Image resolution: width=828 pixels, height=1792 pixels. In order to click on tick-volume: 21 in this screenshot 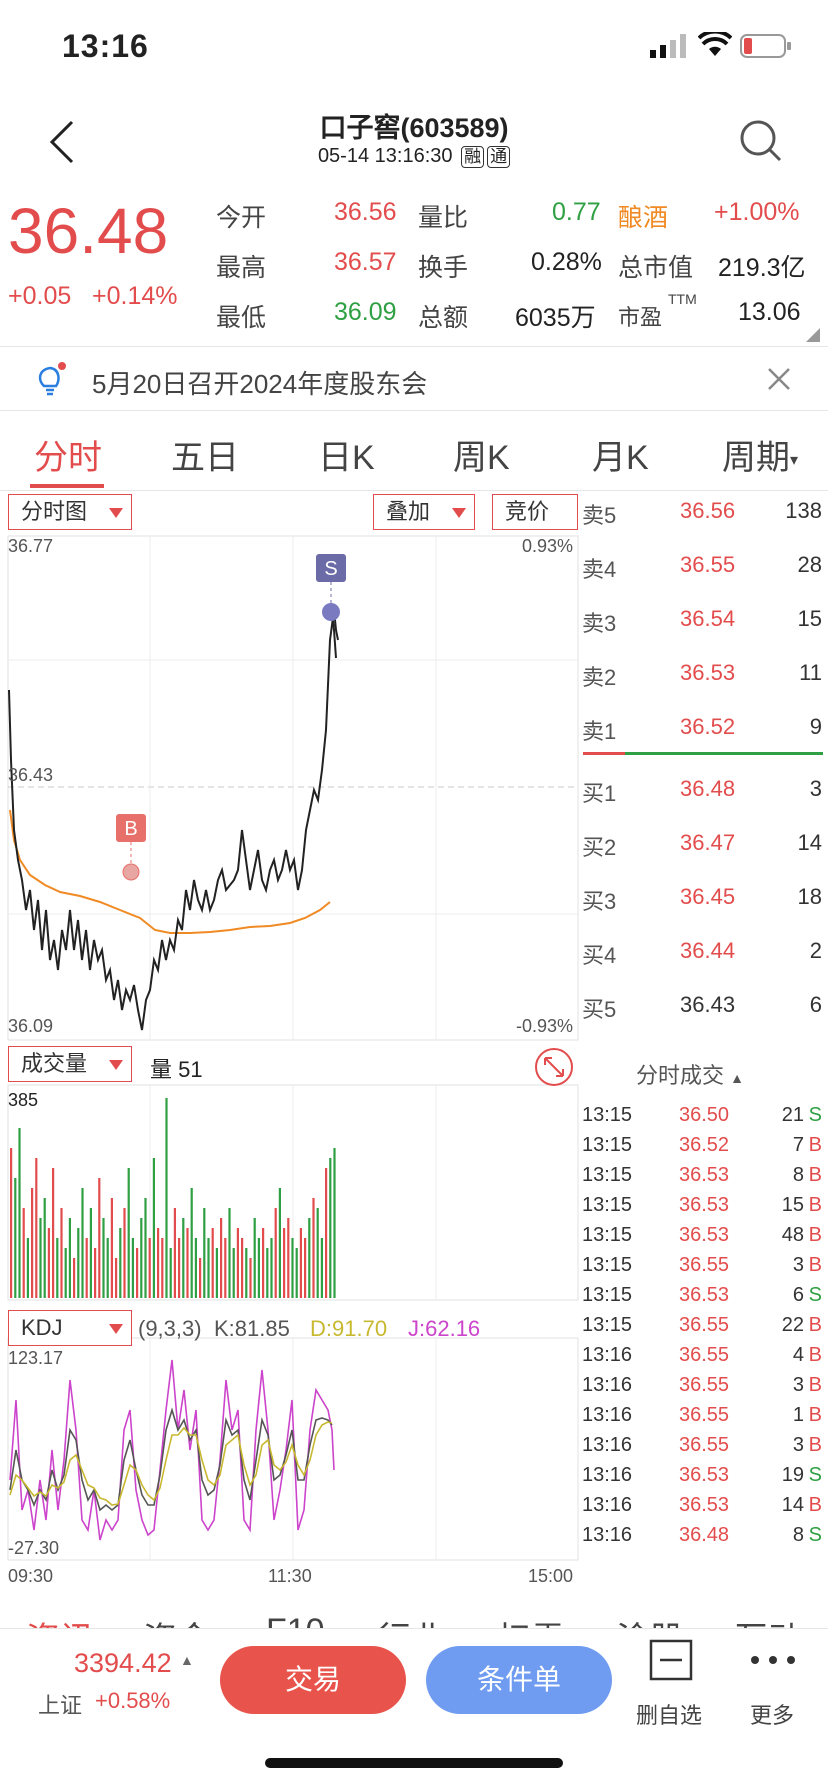, I will do `click(792, 1115)`.